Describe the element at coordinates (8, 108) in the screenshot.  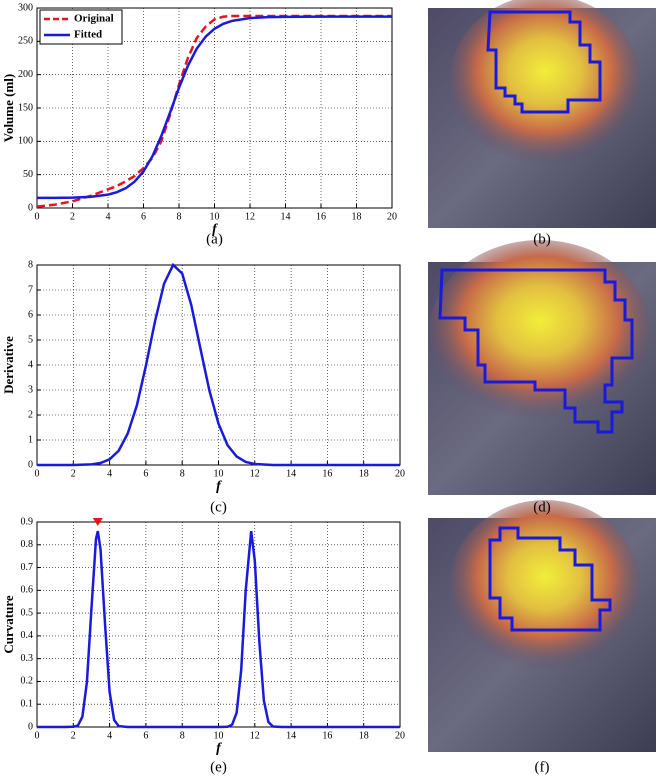
I see `y-axis-label: Volume (ml)` at that location.